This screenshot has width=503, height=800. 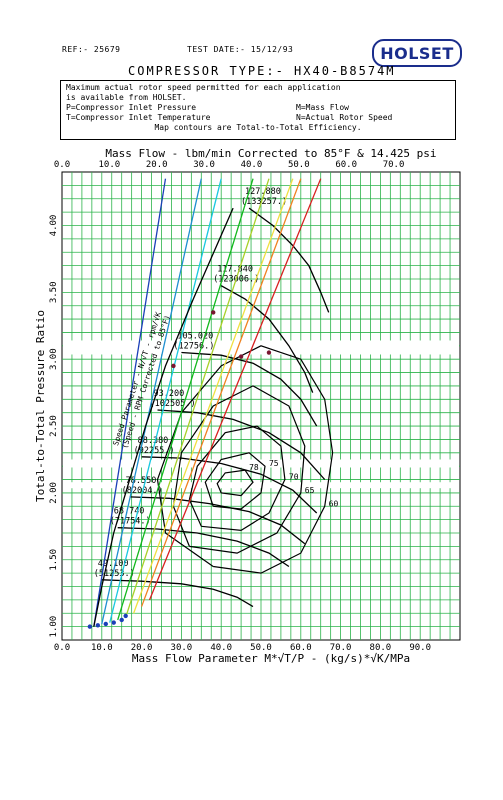 What do you see at coordinates (157, 165) in the screenshot?
I see `top-tick-label: 20.0` at bounding box center [157, 165].